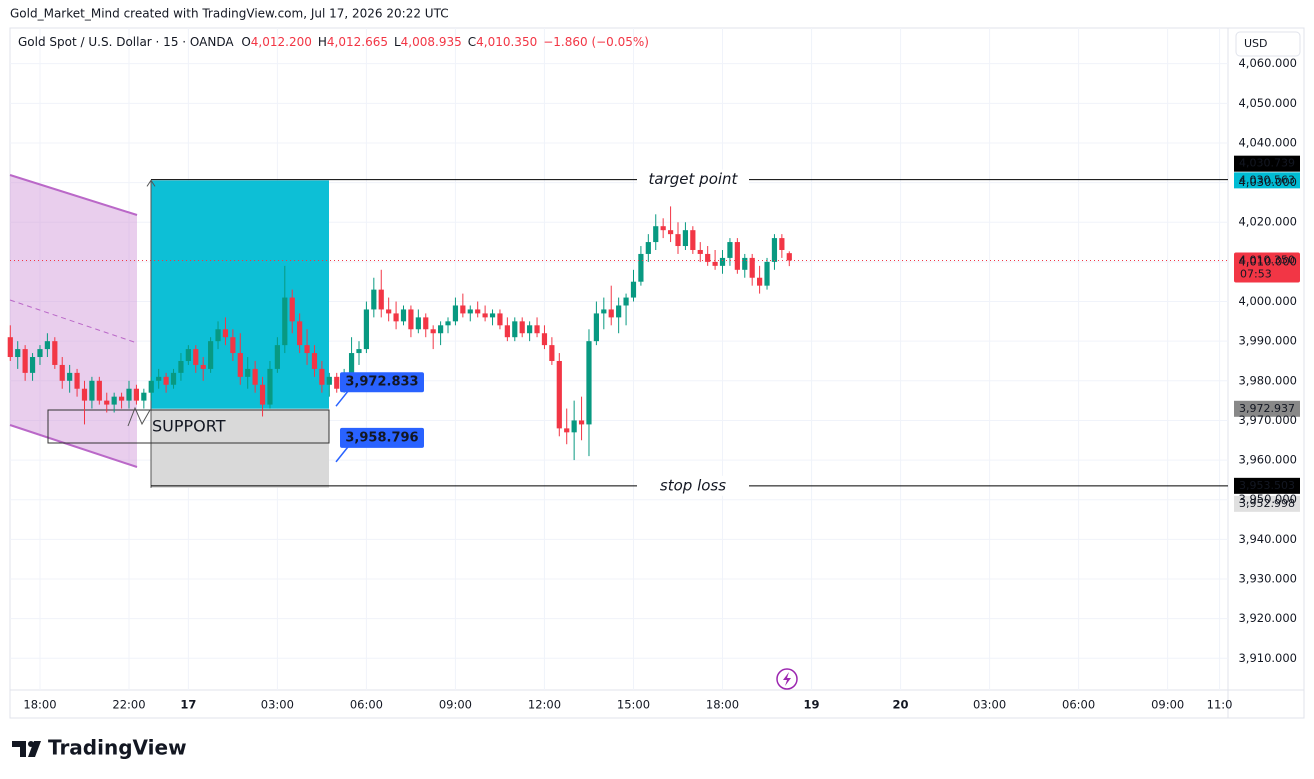 This screenshot has width=1314, height=779. Describe the element at coordinates (281, 42) in the screenshot. I see `legend-value: 4,012.200` at that location.